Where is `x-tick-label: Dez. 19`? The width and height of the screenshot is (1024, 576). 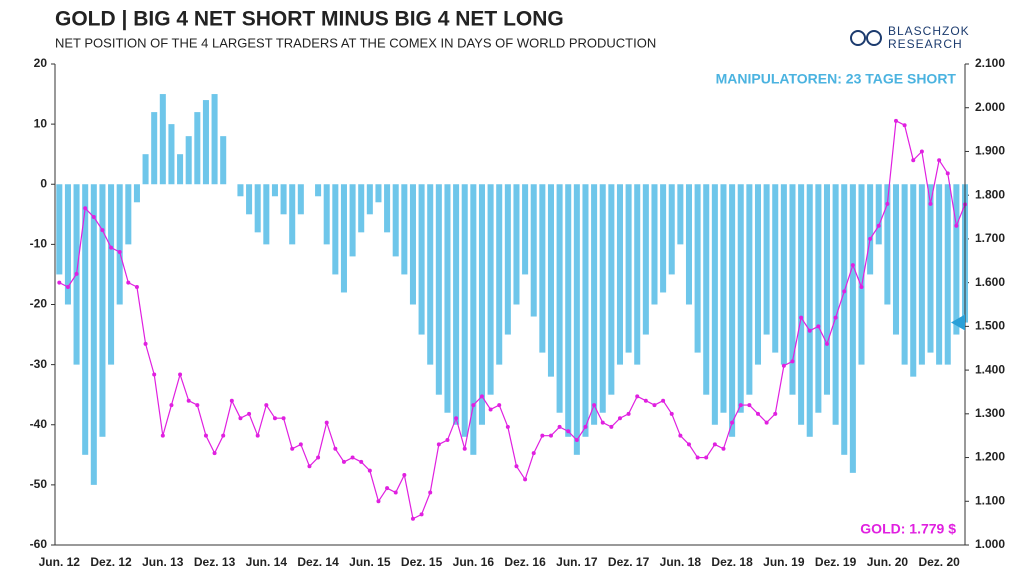
x-tick-label: Dez. 19 is located at coordinates (836, 562).